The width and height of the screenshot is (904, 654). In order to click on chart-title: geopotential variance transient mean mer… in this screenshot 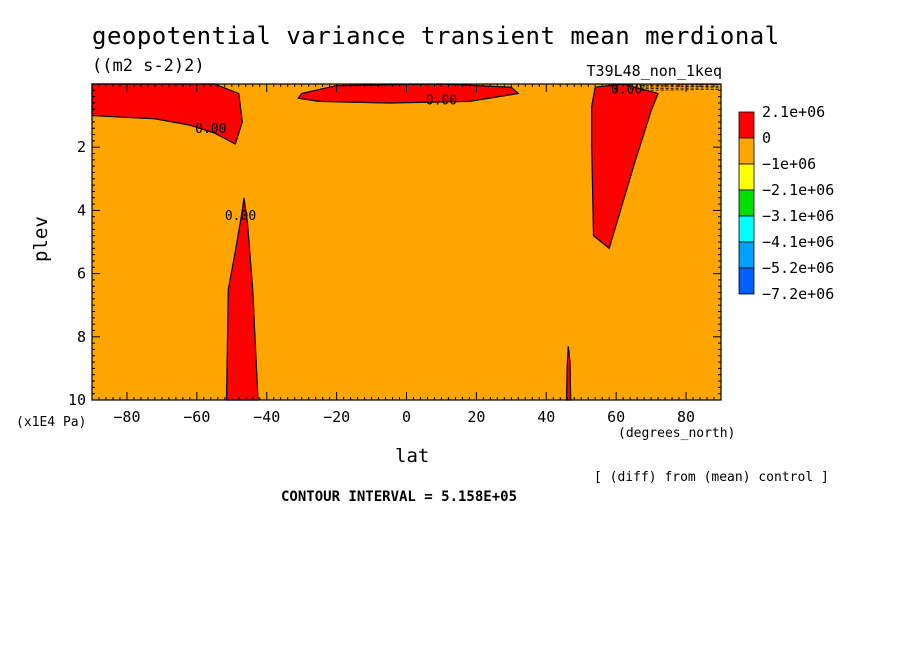, I will do `click(436, 36)`.